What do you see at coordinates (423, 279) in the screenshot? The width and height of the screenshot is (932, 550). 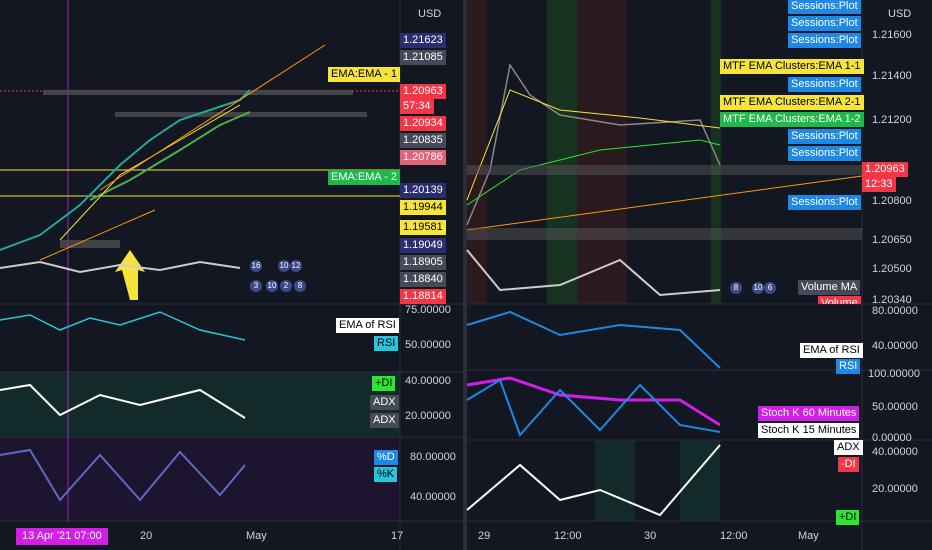 I see `price-label: 1.18840` at bounding box center [423, 279].